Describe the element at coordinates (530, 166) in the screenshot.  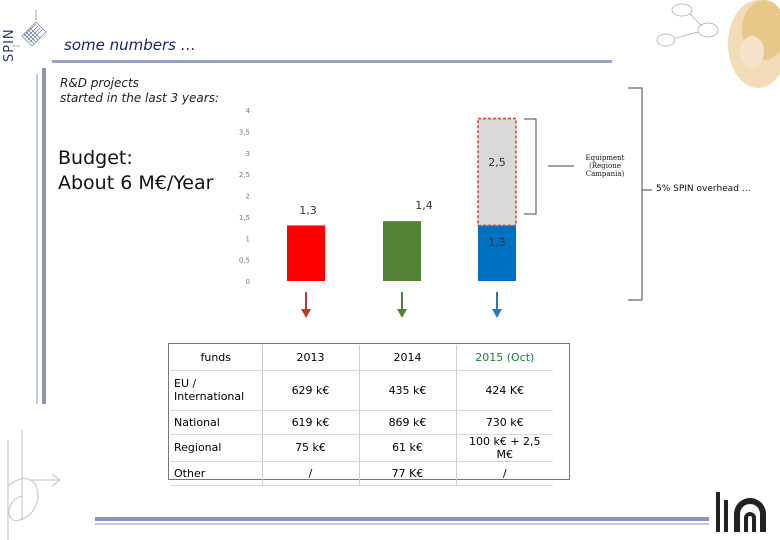
I see `equipment-bracket` at that location.